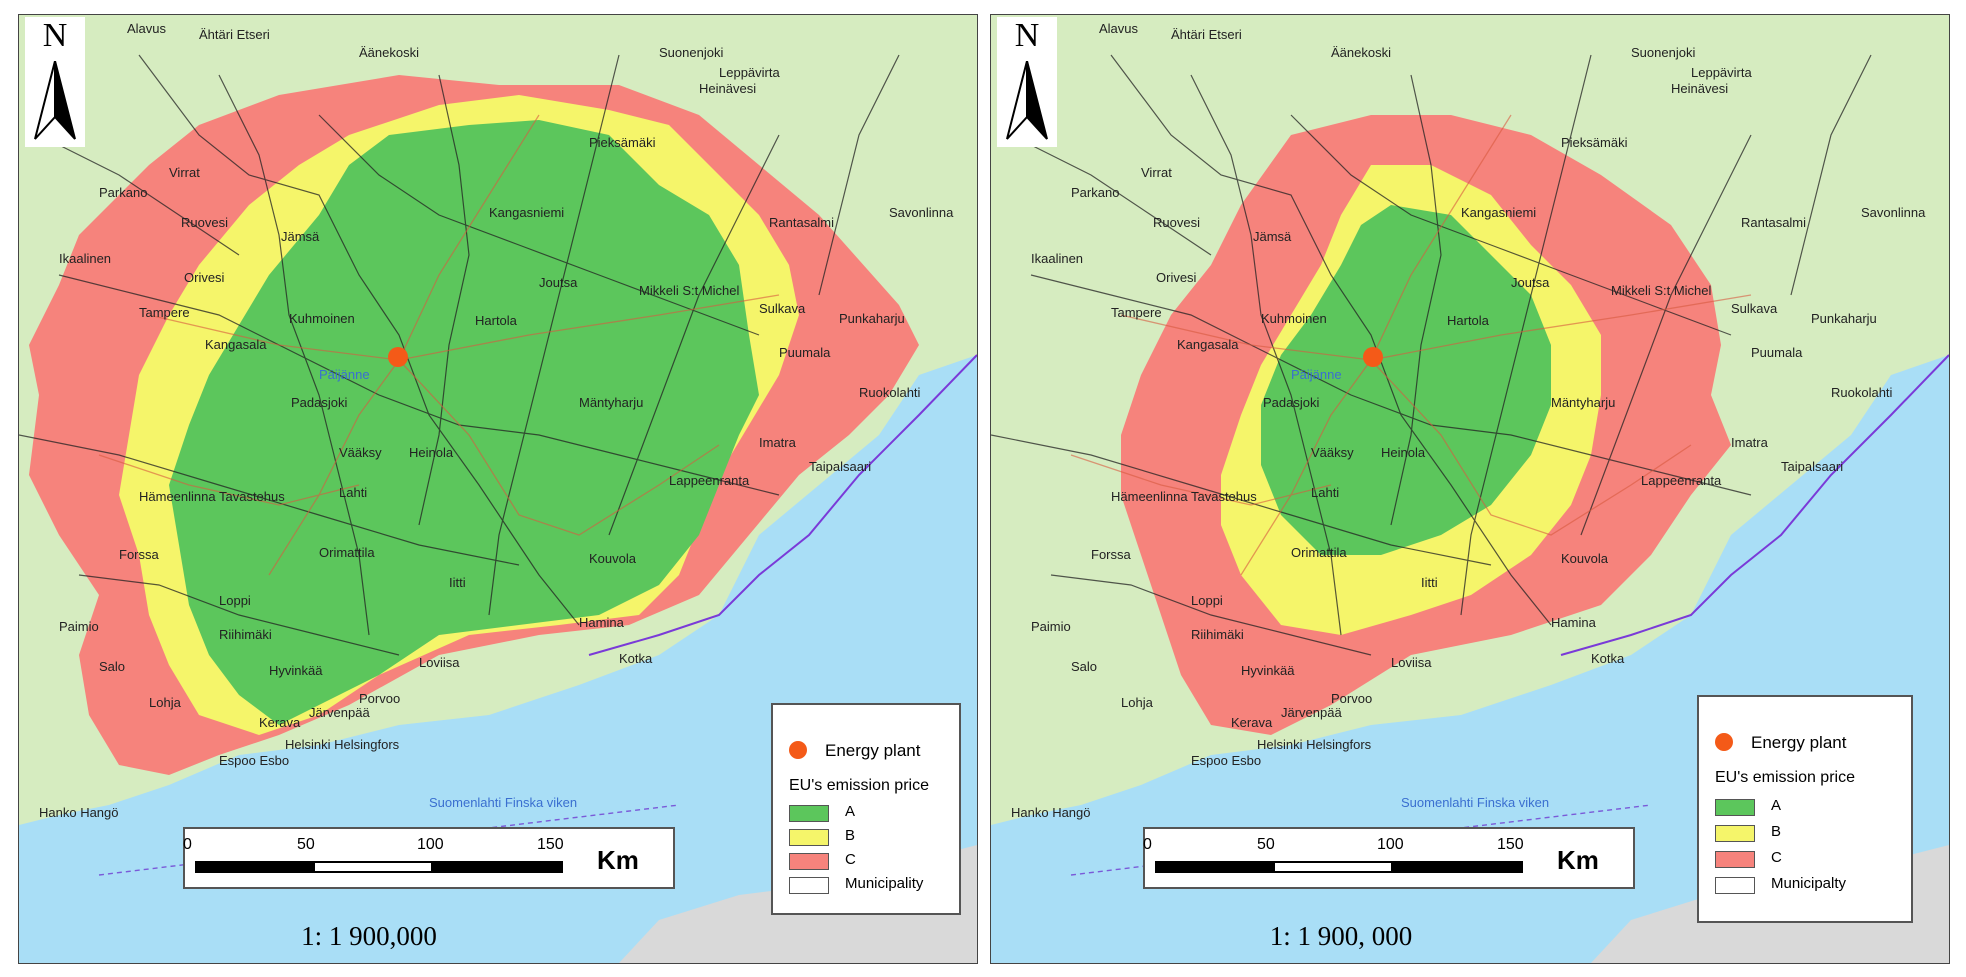  I want to click on place-label: Järvenpää, so click(339, 712).